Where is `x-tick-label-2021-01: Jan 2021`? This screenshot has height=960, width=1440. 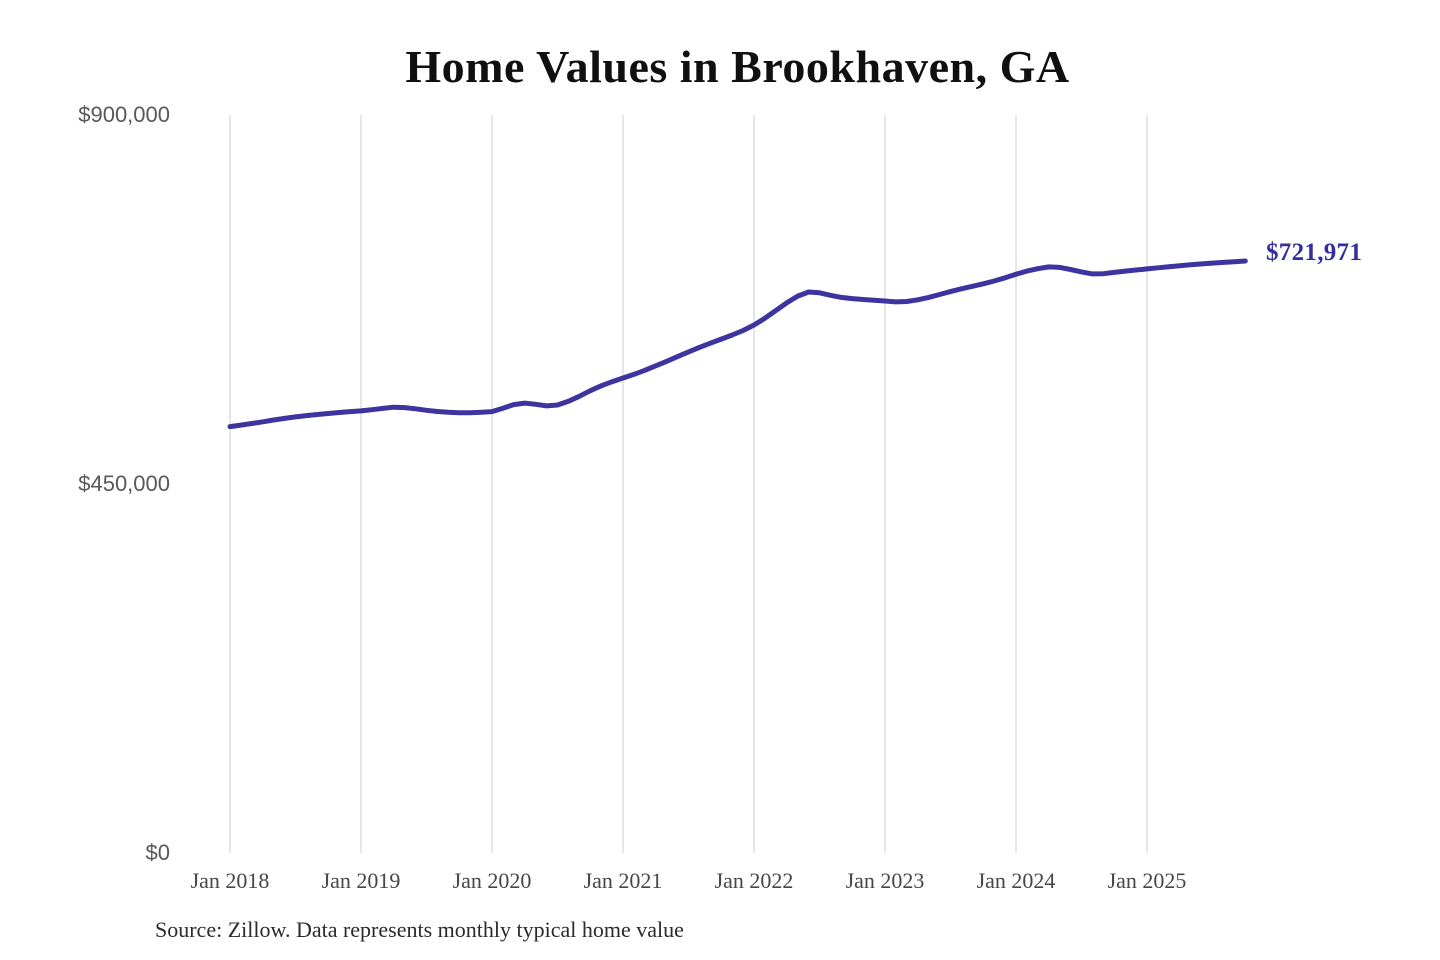
x-tick-label-2021-01: Jan 2021 is located at coordinates (623, 880).